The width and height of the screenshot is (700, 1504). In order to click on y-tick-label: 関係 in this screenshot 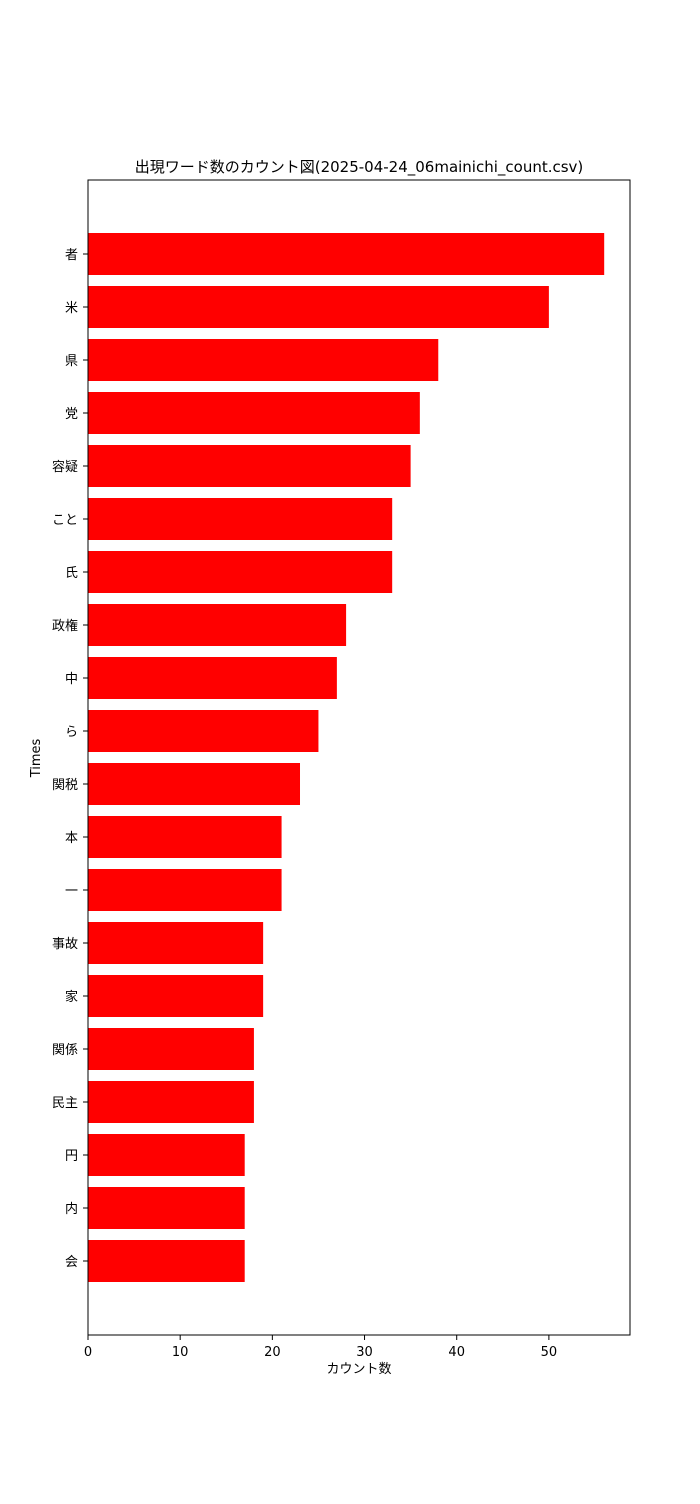, I will do `click(65, 1050)`.